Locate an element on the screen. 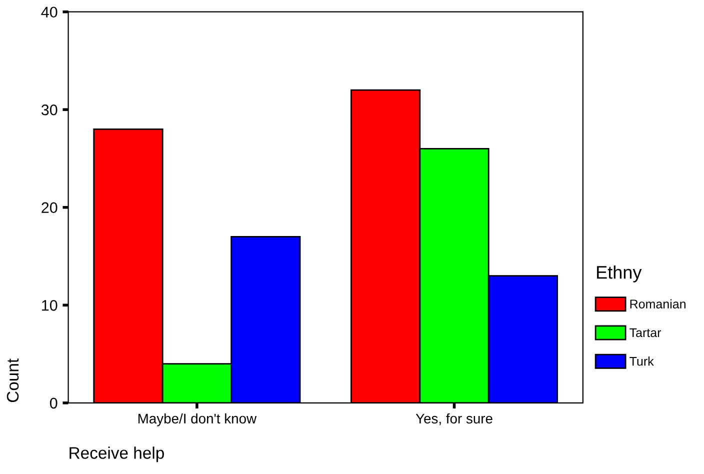 This screenshot has height=474, width=704. y-axis-title: Count is located at coordinates (12, 380).